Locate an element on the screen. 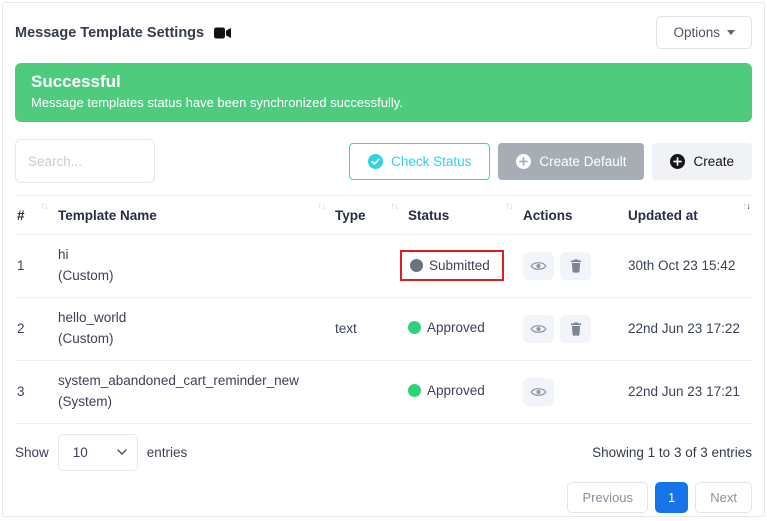 This screenshot has height=521, width=767. check-status-label: Check Status is located at coordinates (431, 161).